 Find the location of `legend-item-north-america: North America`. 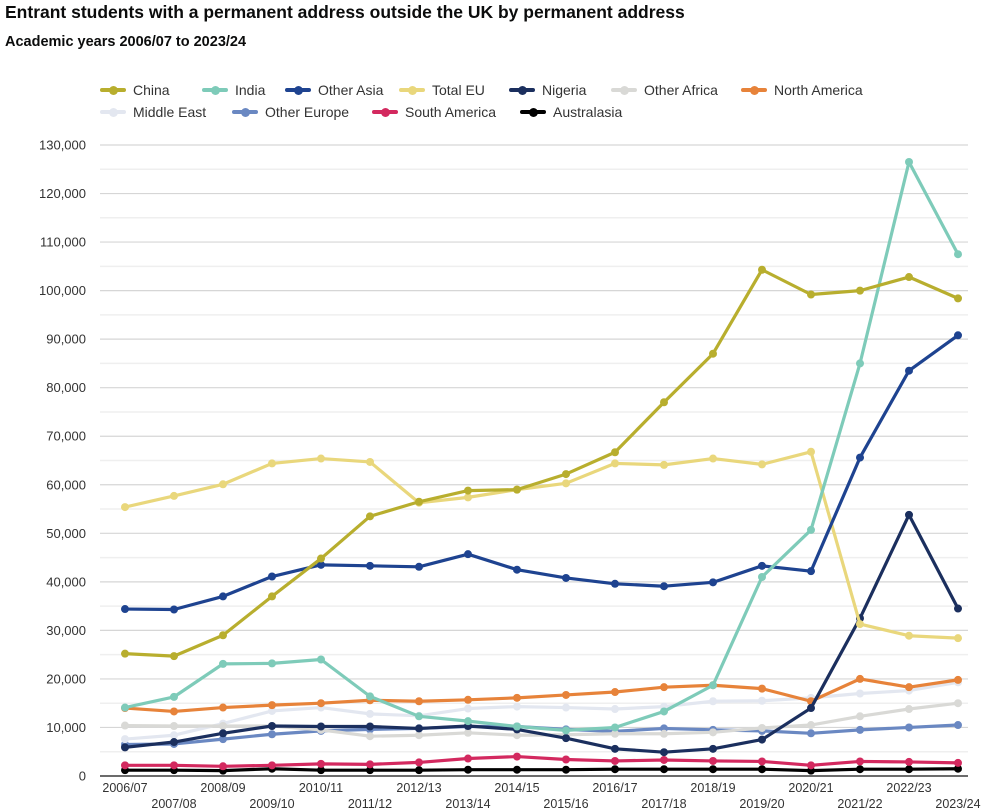

legend-item-north-america: North America is located at coordinates (802, 90).